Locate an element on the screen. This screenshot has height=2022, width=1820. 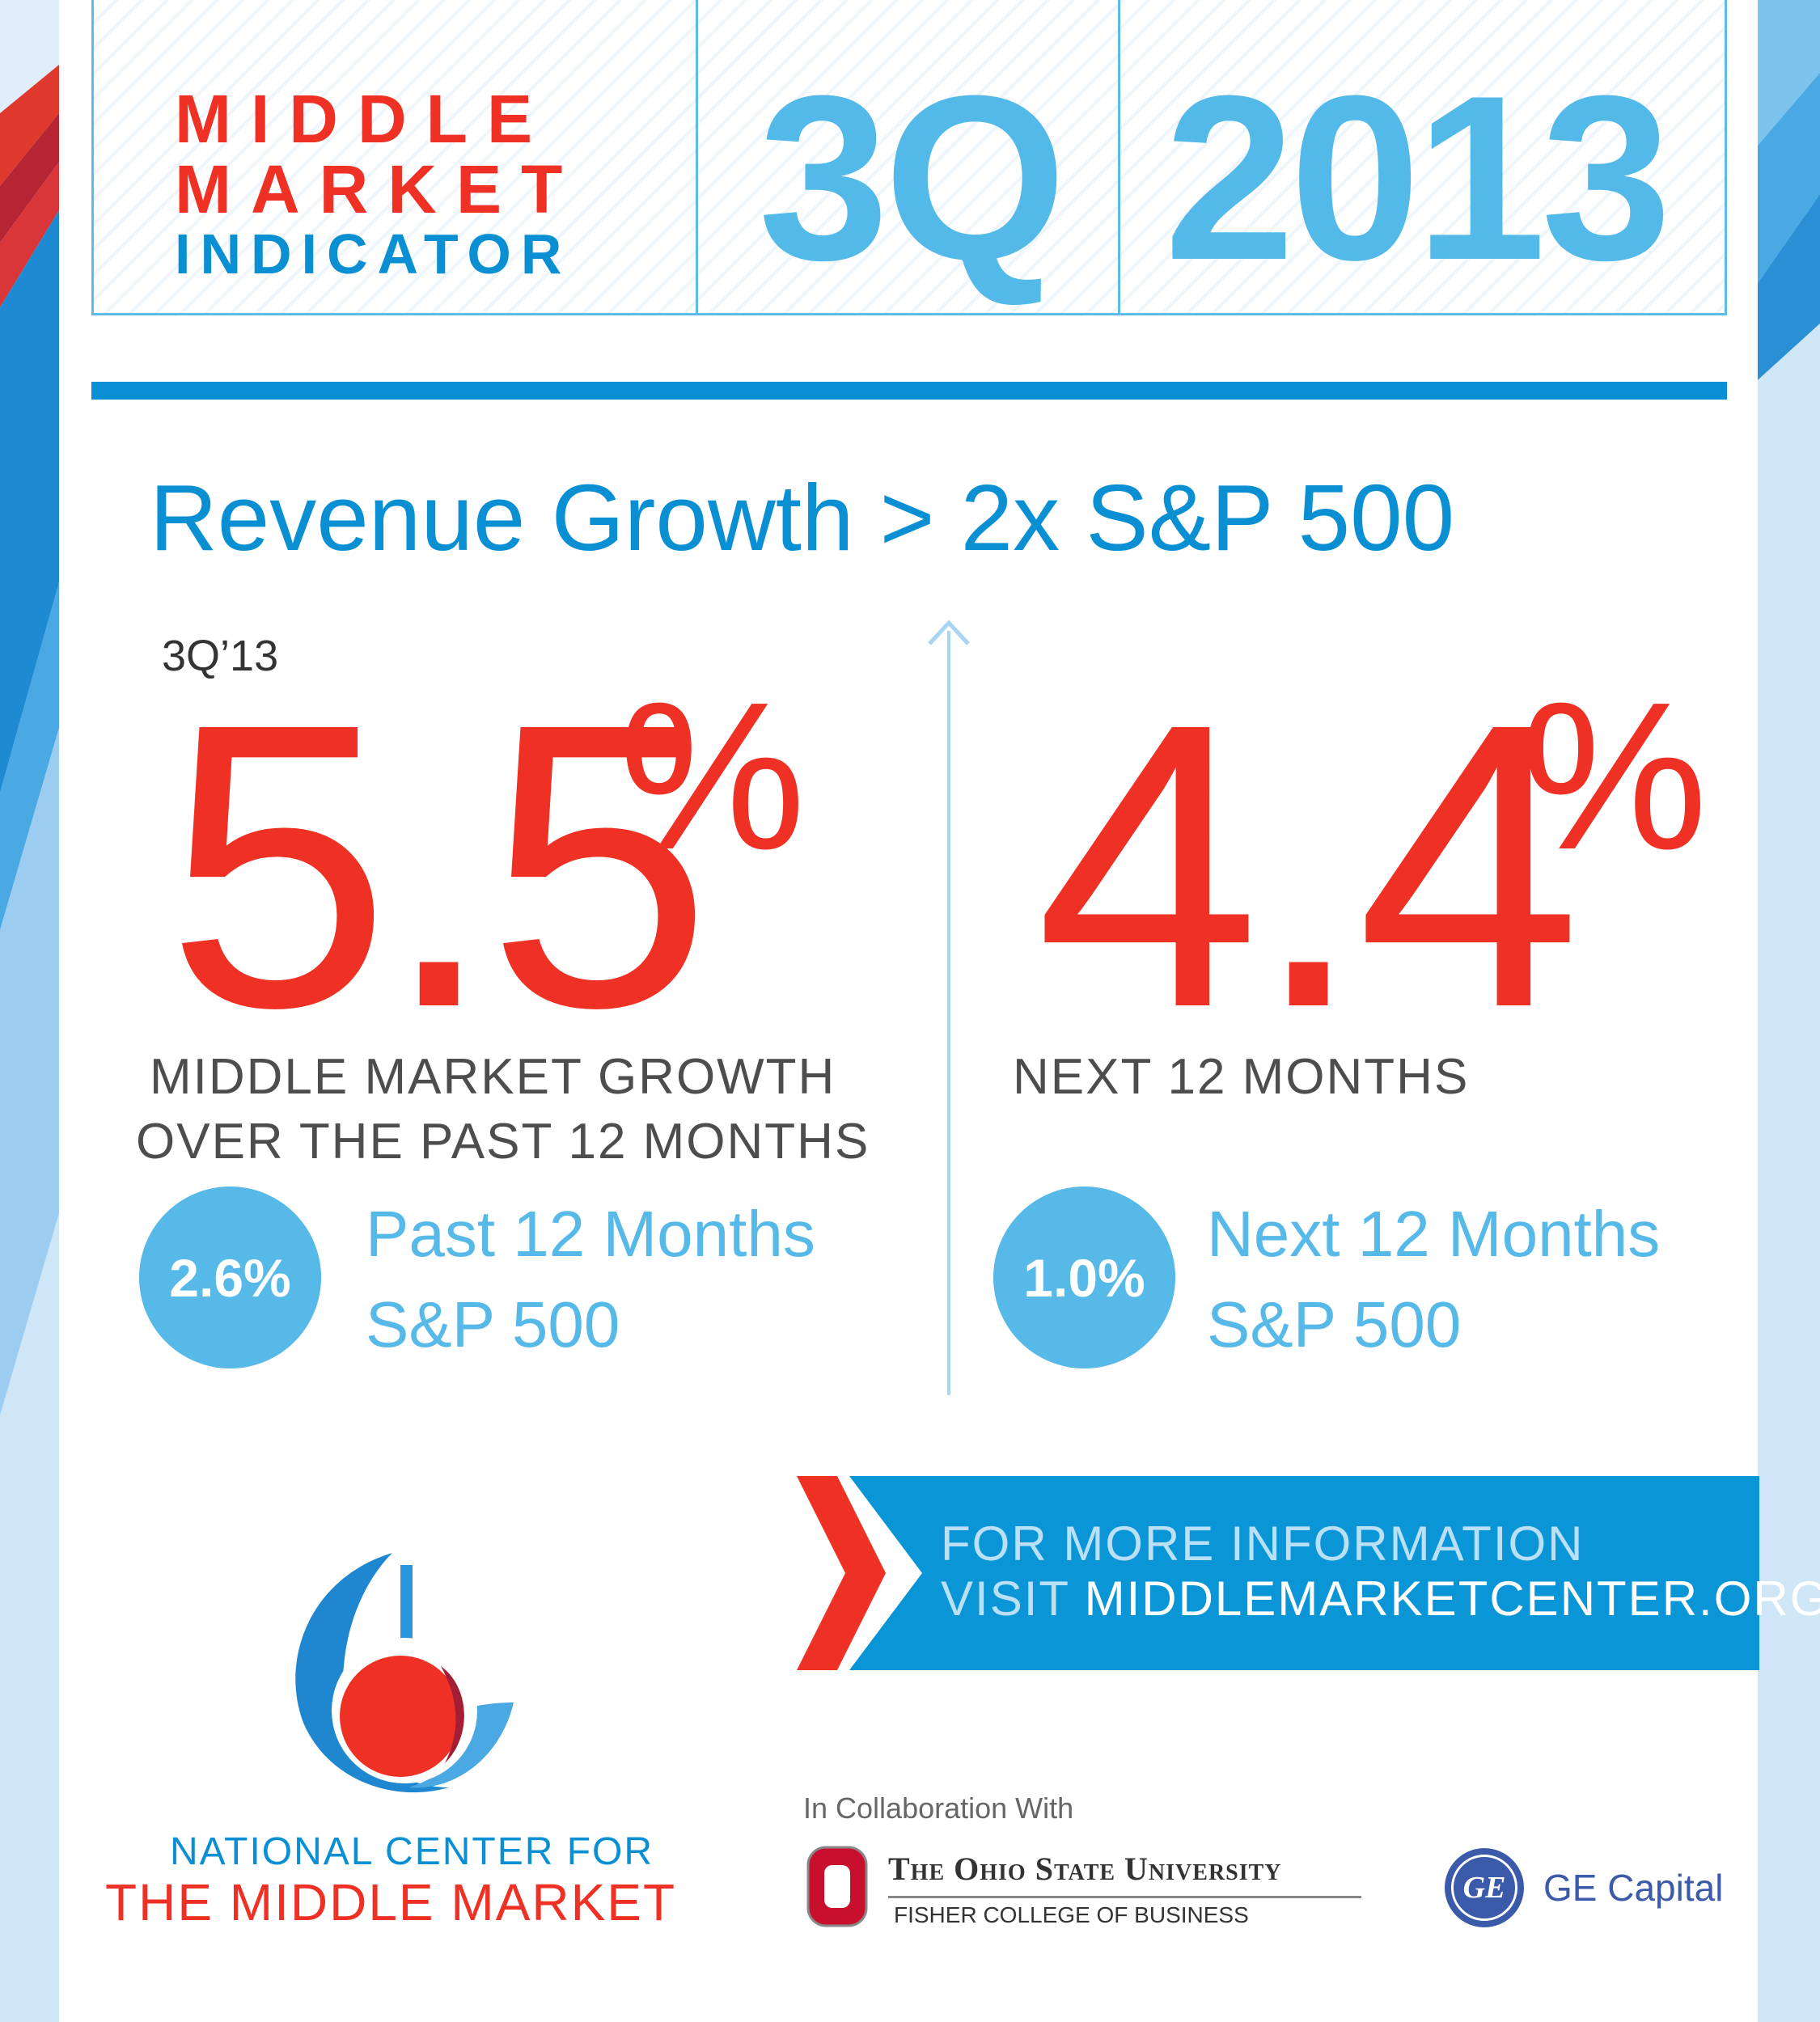
ge-monogram-text: GE is located at coordinates (1484, 1888).